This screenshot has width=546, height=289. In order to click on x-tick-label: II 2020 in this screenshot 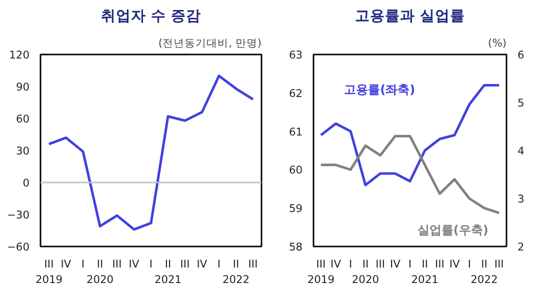, I will do `click(100, 272)`.